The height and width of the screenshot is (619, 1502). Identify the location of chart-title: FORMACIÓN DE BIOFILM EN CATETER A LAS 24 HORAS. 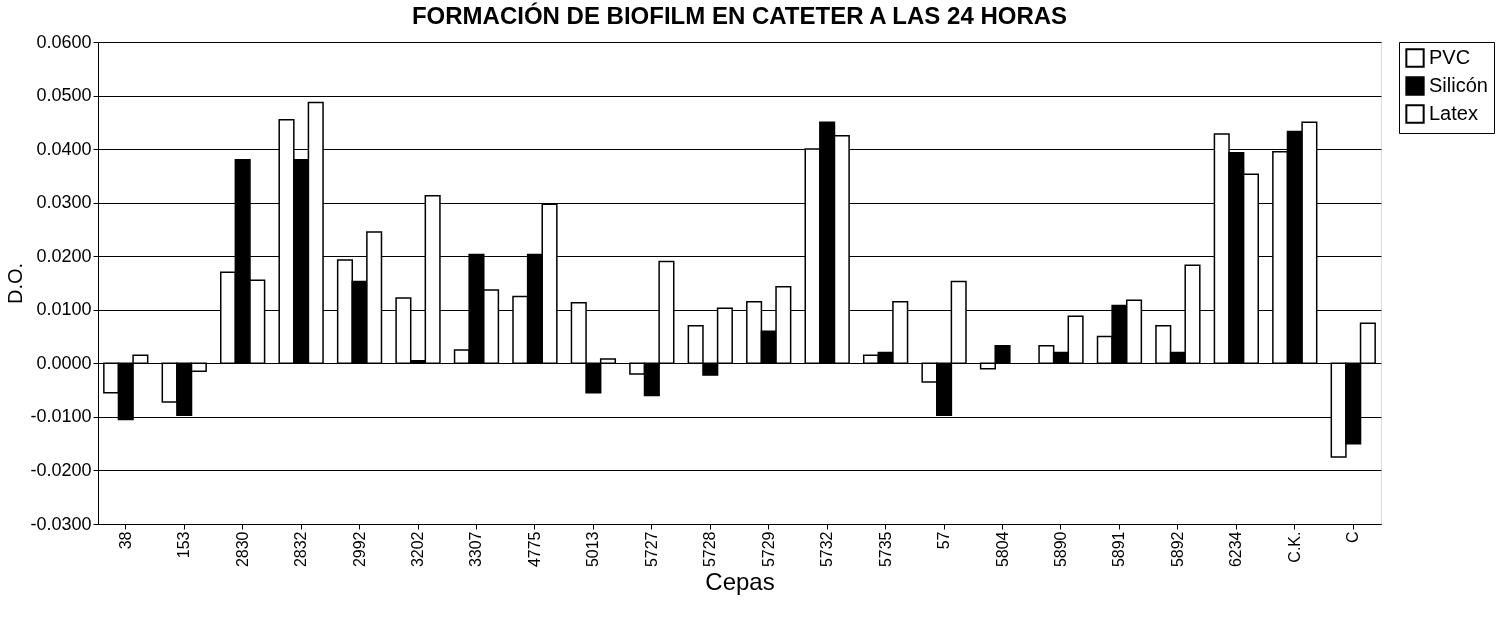
(739, 15).